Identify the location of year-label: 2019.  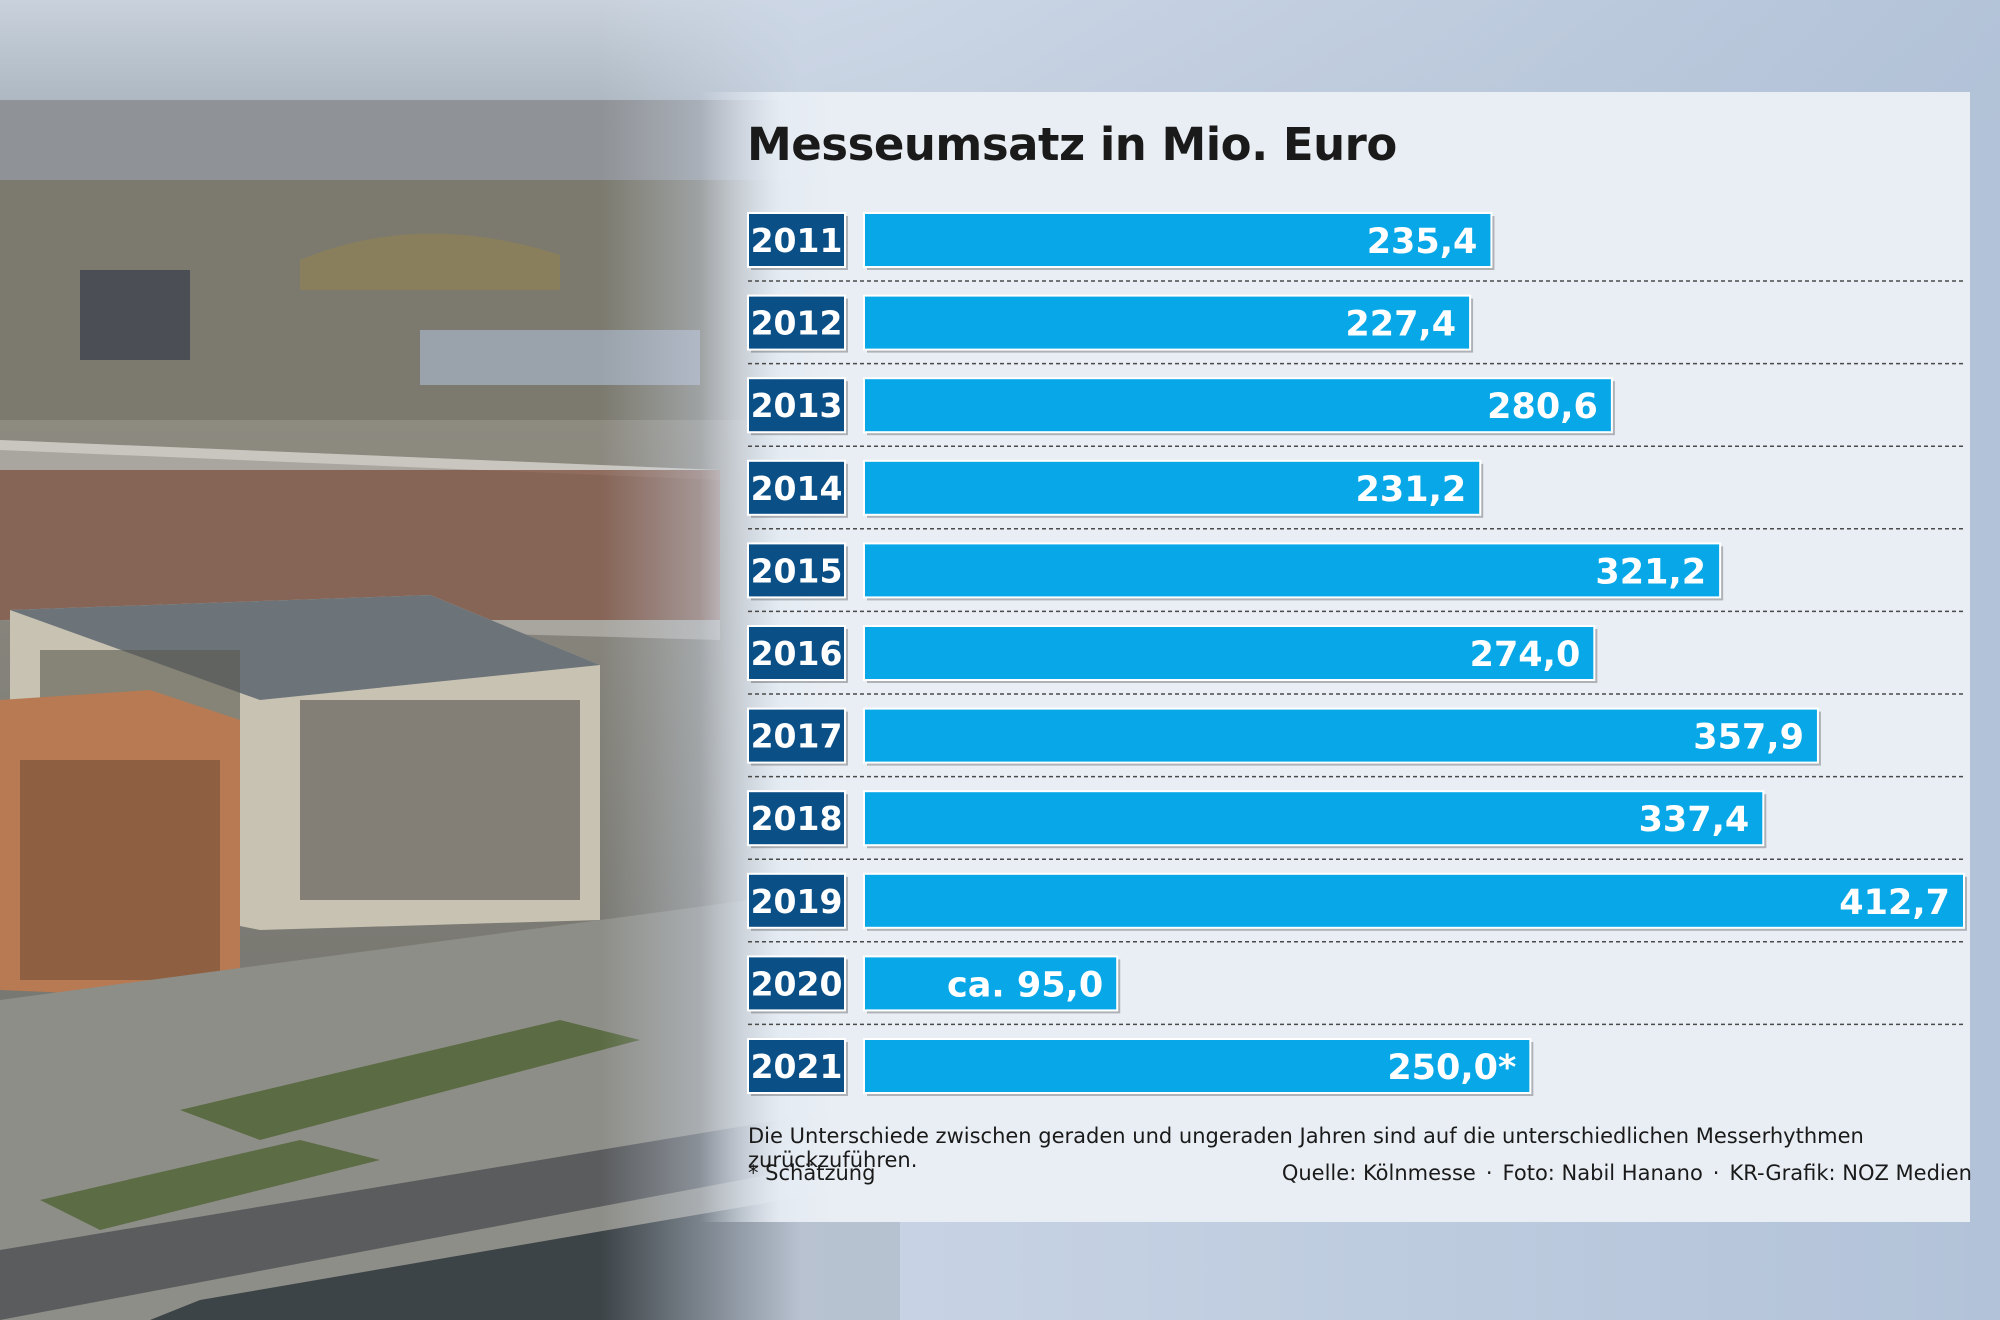
(797, 901).